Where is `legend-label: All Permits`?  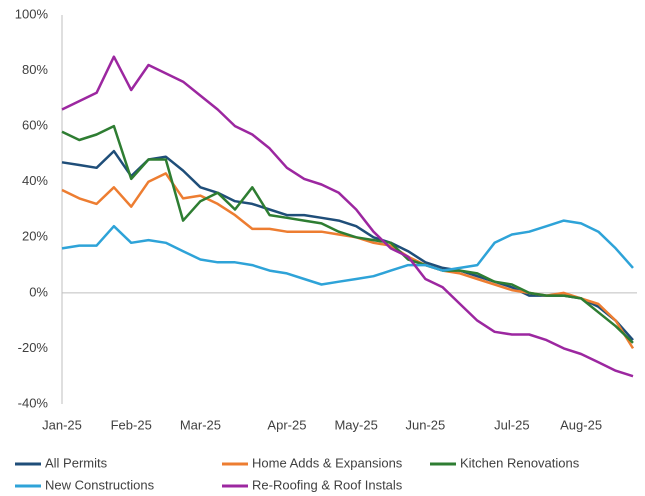 legend-label: All Permits is located at coordinates (76, 462).